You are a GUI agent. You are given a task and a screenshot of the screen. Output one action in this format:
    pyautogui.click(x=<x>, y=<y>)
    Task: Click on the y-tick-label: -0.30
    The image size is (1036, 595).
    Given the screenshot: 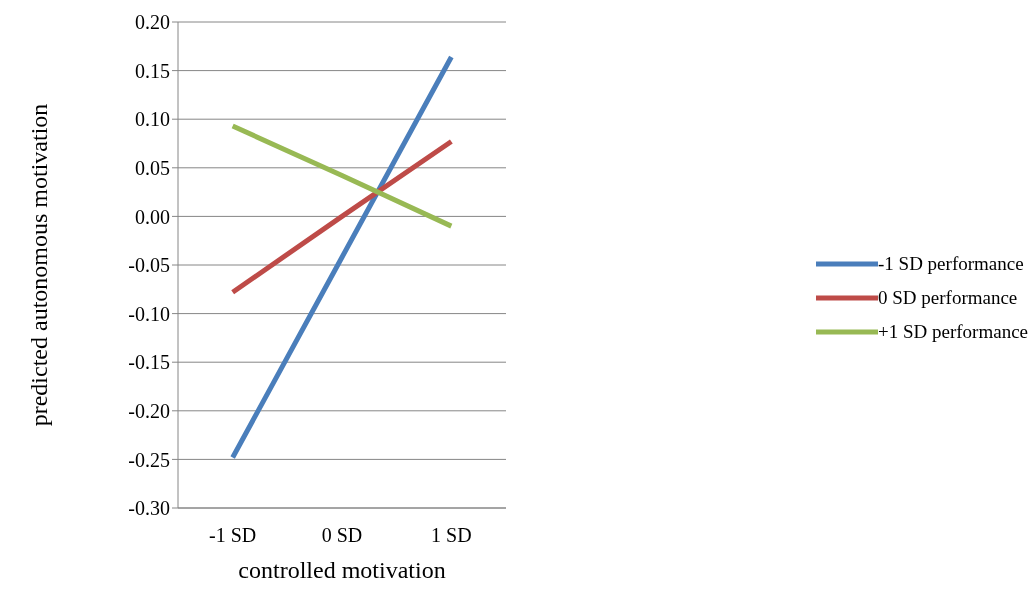 What is the action you would take?
    pyautogui.click(x=149, y=508)
    